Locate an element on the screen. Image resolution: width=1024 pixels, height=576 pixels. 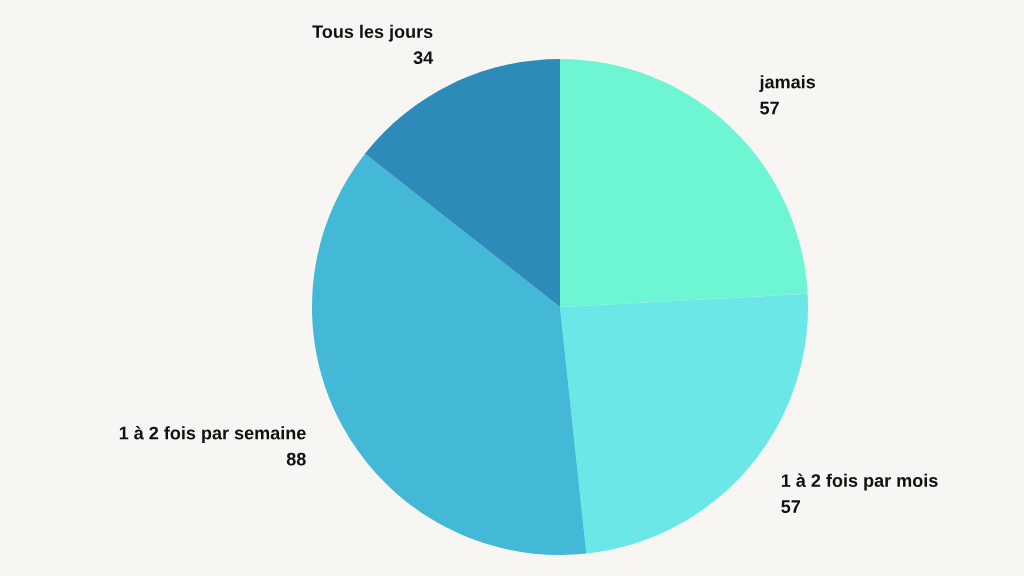
slice-label: jamais is located at coordinates (787, 83).